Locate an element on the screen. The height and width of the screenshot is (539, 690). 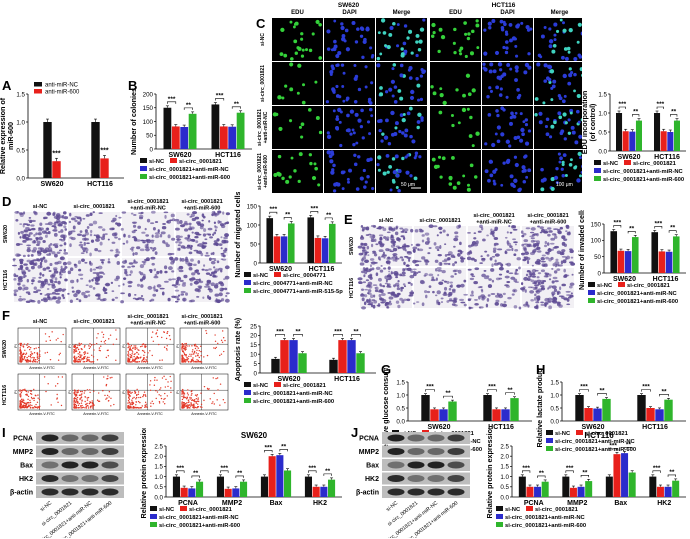
y-tick-label: 150 is located at coordinates (596, 224).